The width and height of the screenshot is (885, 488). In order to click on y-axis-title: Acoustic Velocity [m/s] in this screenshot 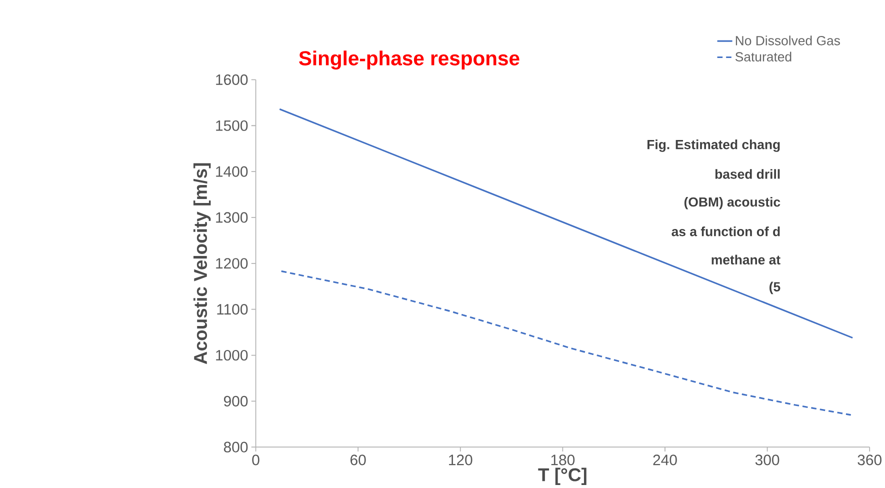, I will do `click(202, 263)`.